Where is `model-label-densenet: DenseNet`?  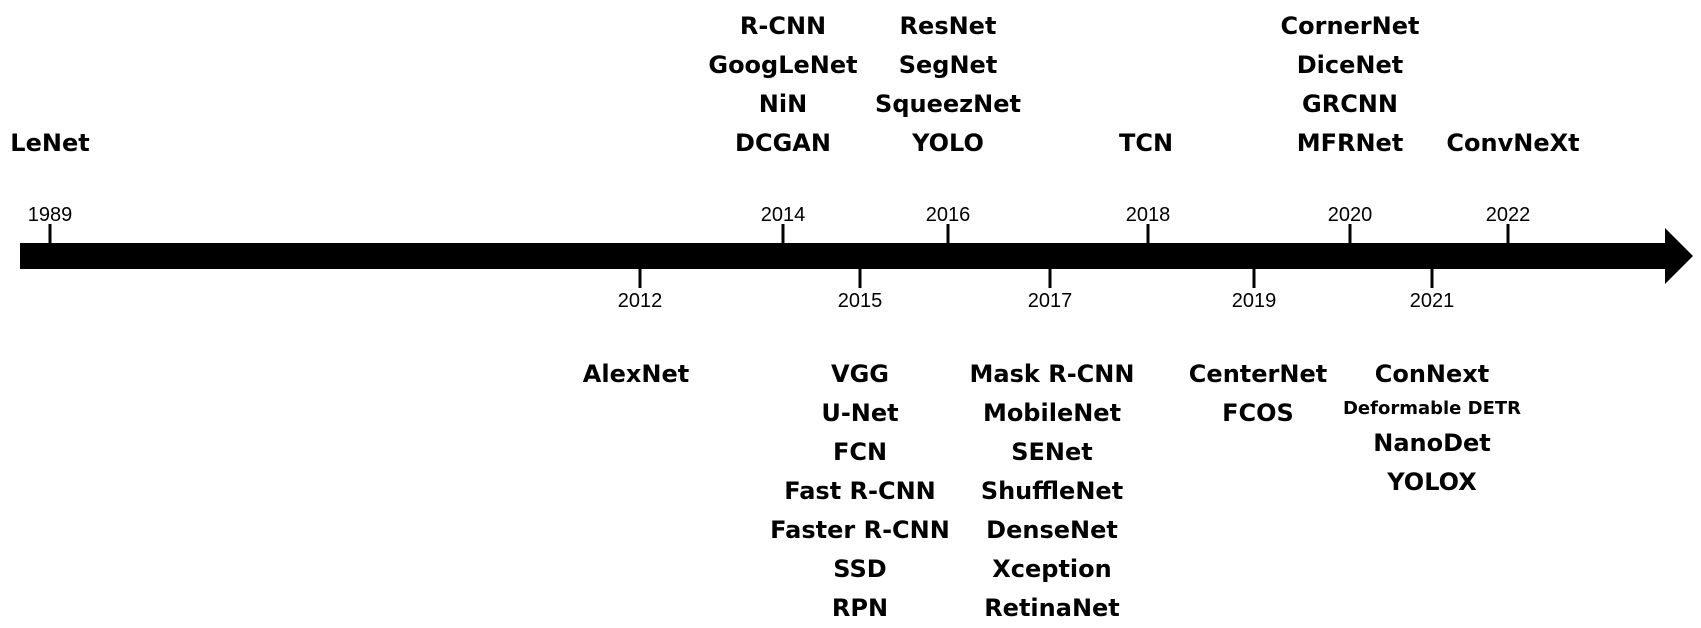 model-label-densenet: DenseNet is located at coordinates (1052, 530).